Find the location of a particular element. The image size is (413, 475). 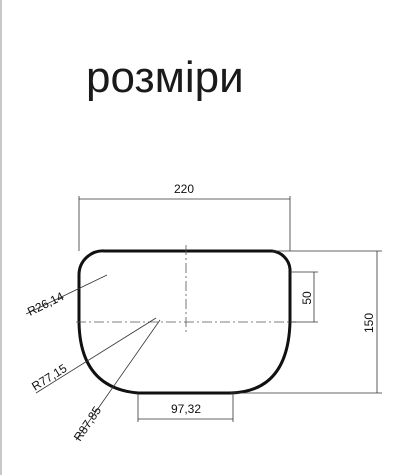

leader-r8785 is located at coordinates (118, 380).